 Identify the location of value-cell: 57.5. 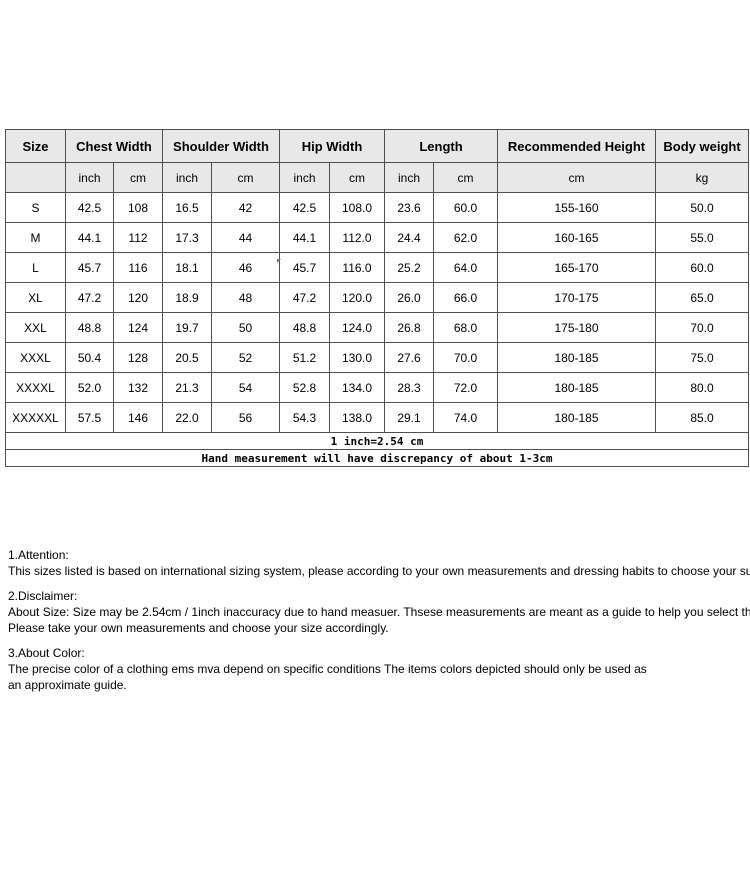
(89, 417).